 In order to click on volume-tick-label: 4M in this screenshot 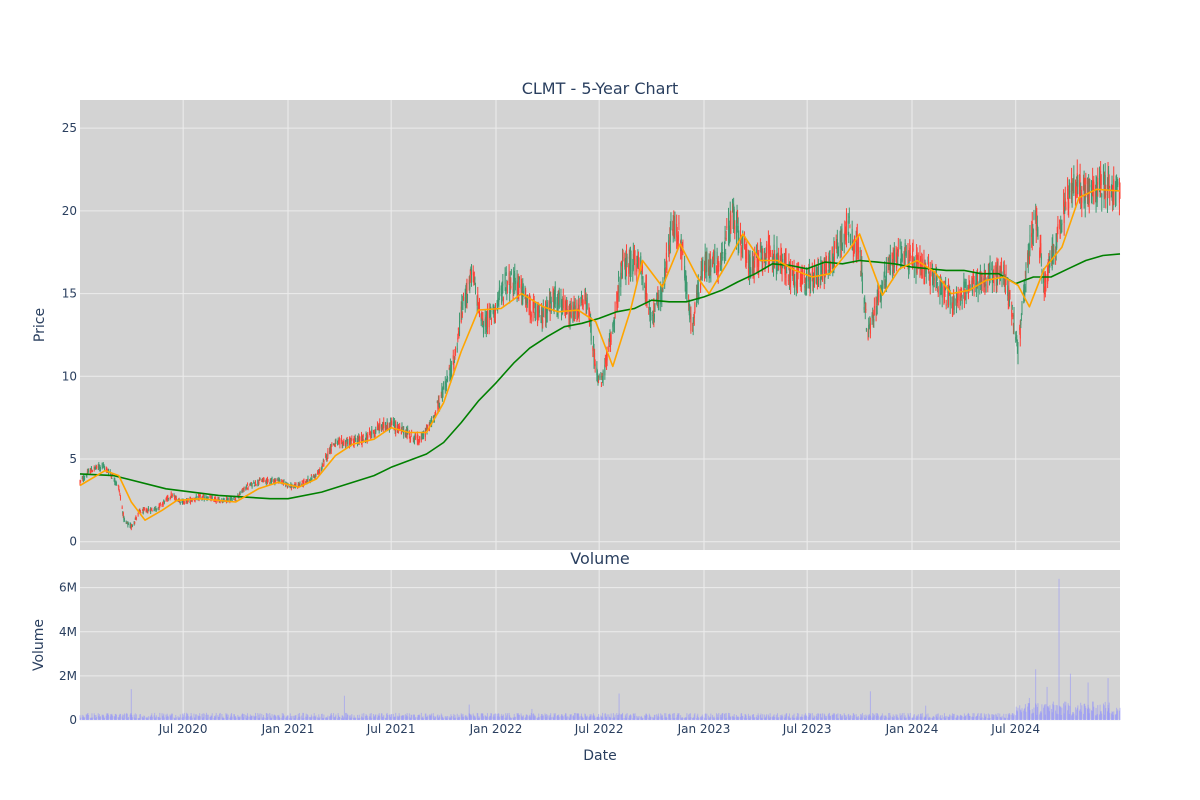, I will do `click(68, 632)`.